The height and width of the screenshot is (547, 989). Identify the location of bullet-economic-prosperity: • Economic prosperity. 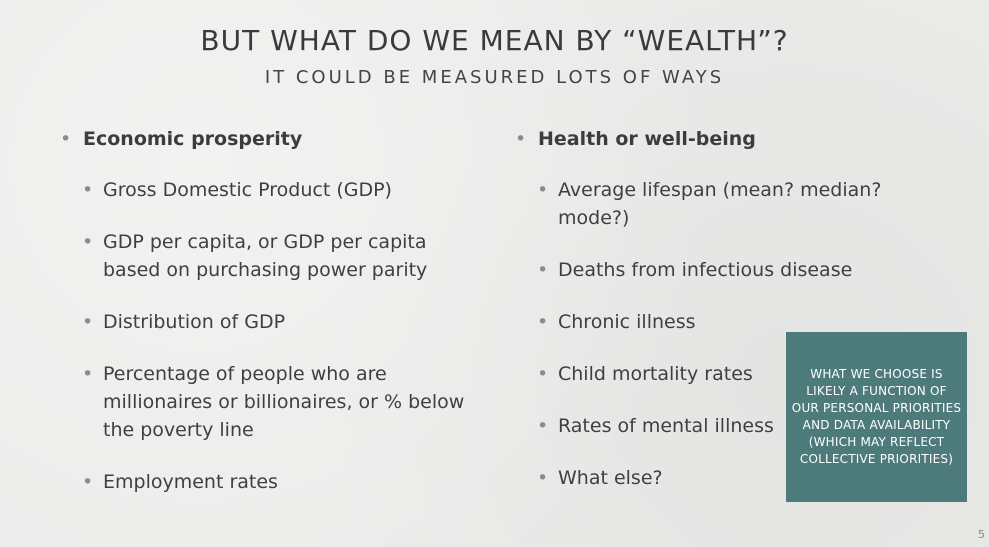
(265, 139).